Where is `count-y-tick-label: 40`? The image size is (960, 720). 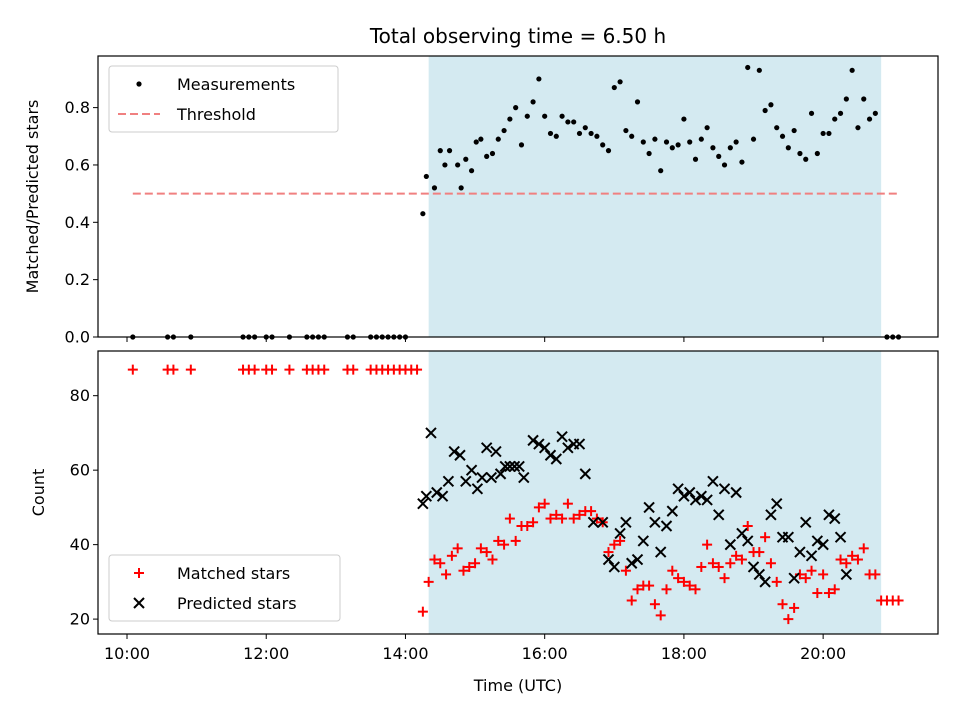
count-y-tick-label: 40 is located at coordinates (80, 544).